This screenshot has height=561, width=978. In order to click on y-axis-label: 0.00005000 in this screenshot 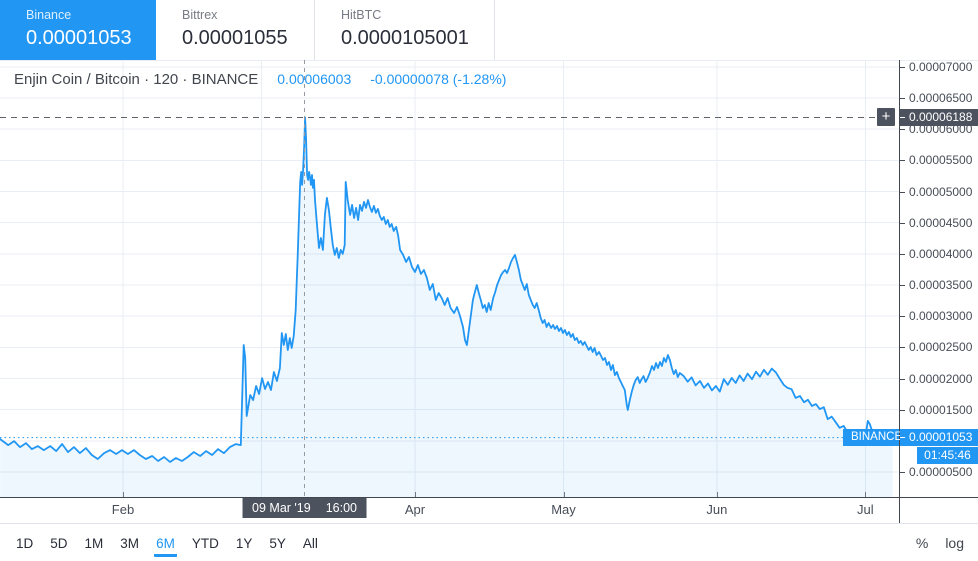, I will do `click(939, 192)`.